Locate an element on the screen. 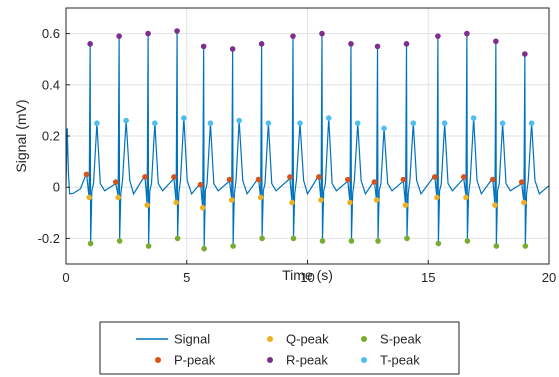 This screenshot has width=559, height=377. y-tick-label-0: -0.2 is located at coordinates (49, 238).